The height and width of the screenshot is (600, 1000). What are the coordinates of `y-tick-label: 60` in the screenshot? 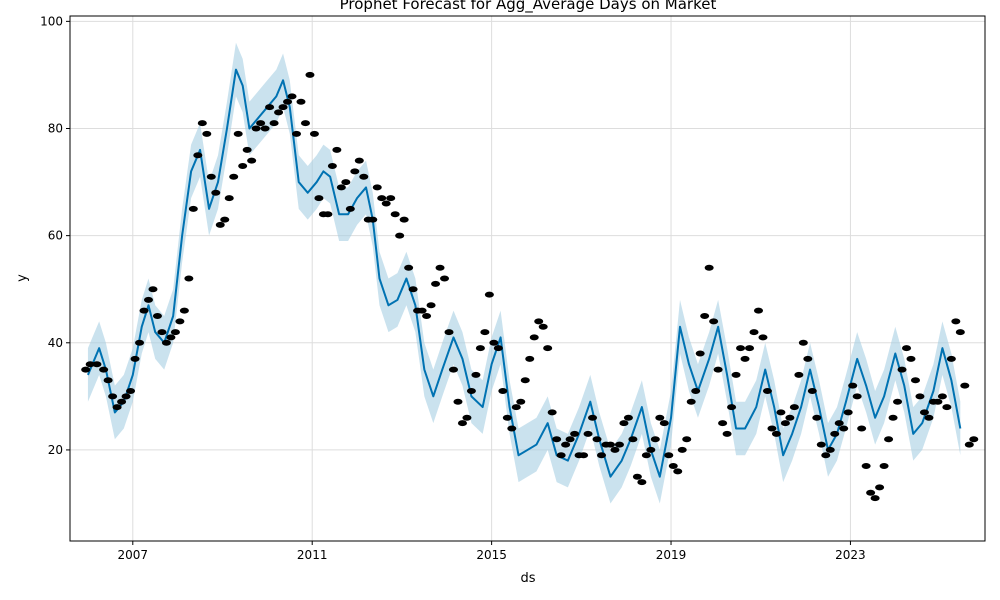 It's located at (55, 236).